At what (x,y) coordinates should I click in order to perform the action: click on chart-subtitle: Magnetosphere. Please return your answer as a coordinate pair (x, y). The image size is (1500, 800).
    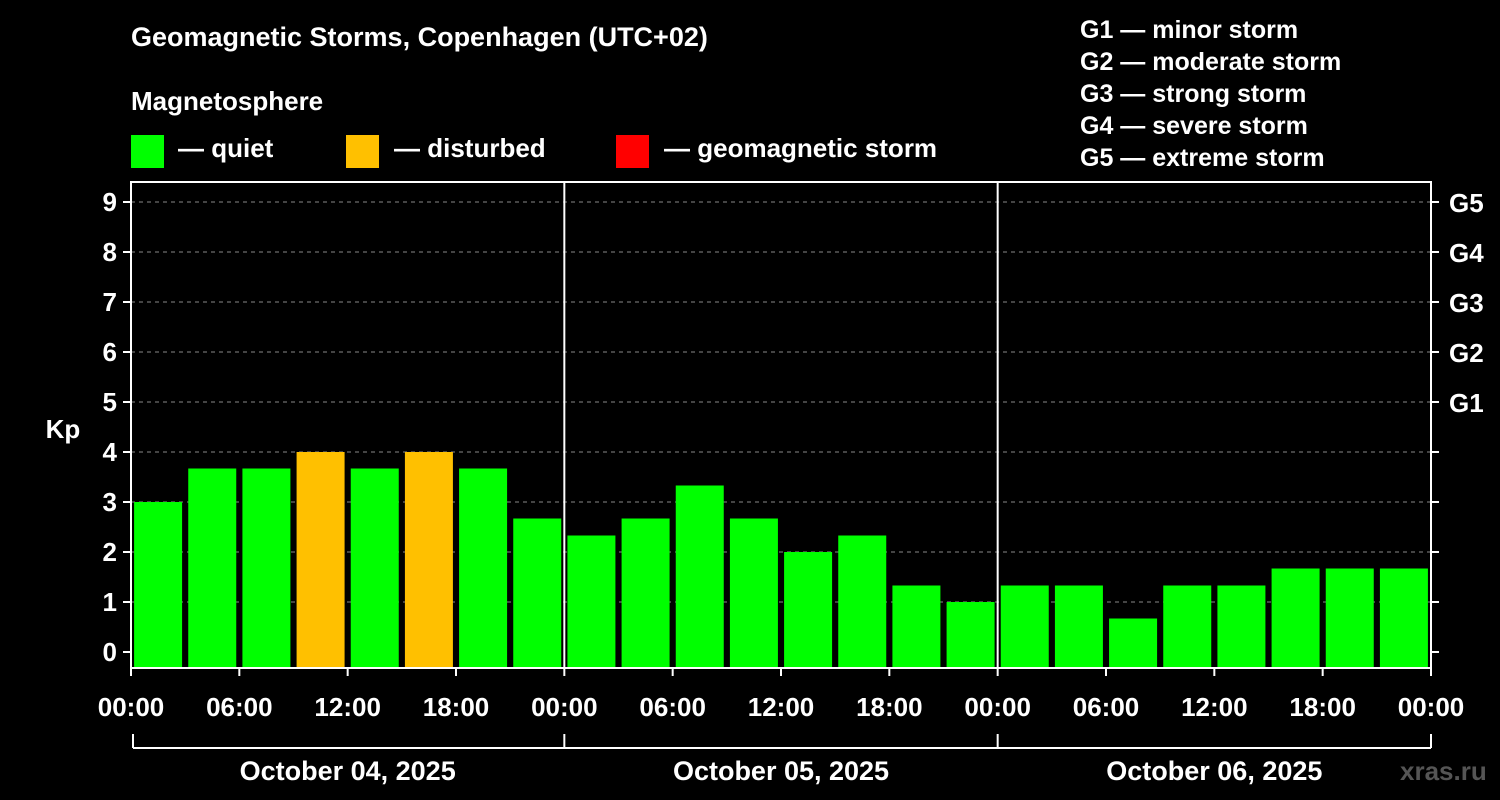
    Looking at the image, I should click on (227, 101).